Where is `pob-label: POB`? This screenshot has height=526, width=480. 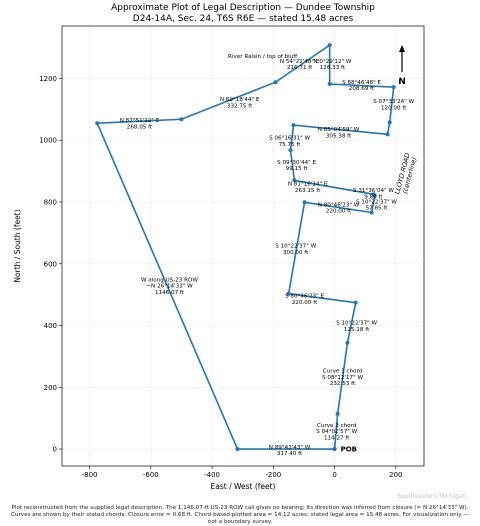
pob-label: POB is located at coordinates (349, 450).